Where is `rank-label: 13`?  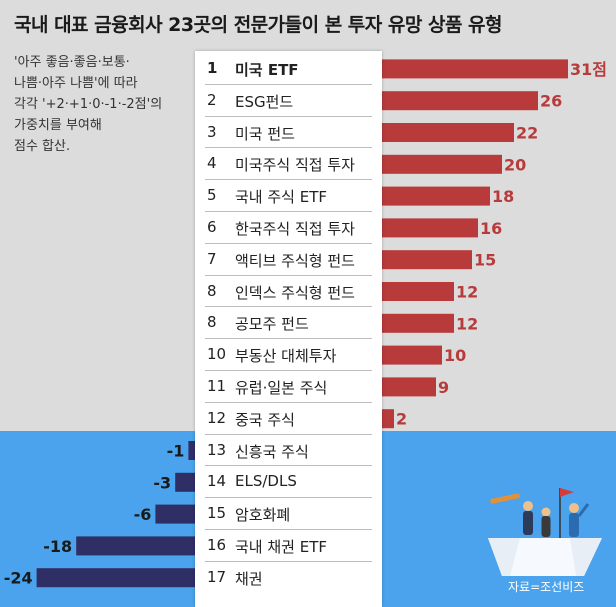 rank-label: 13 is located at coordinates (217, 449).